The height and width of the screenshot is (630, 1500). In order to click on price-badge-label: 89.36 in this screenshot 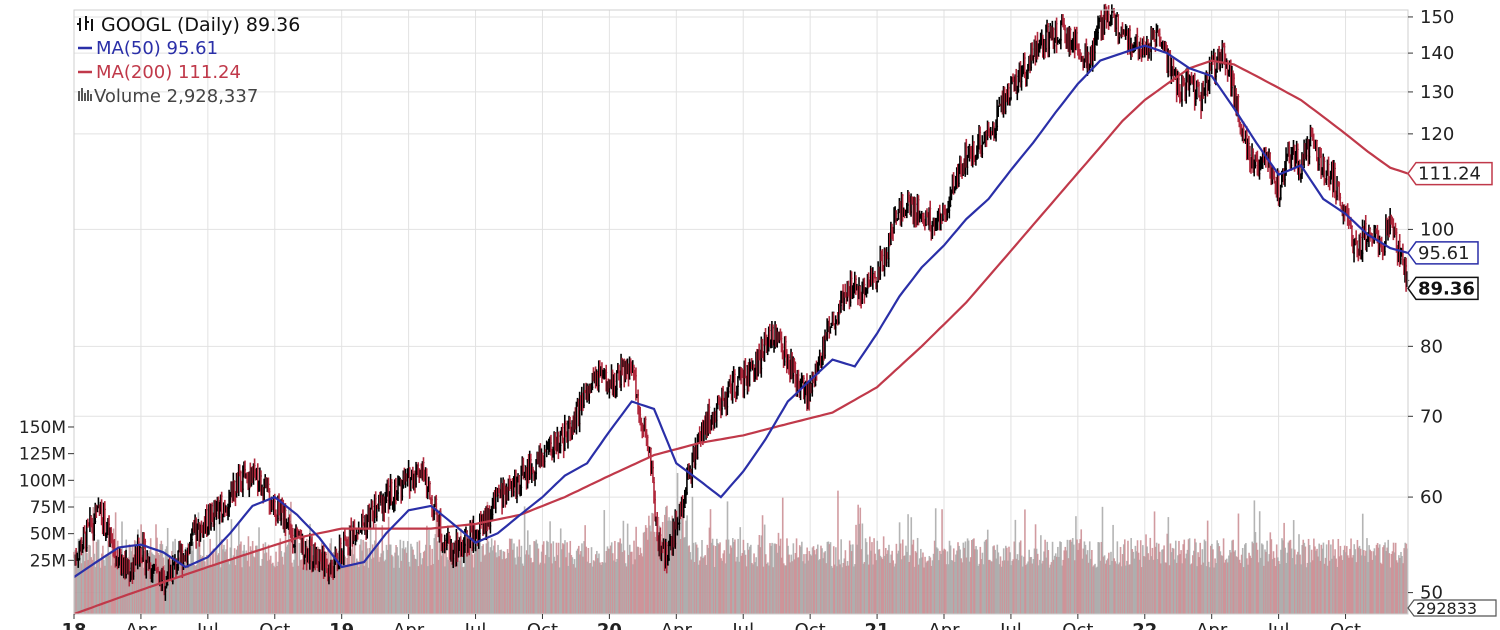, I will do `click(1446, 288)`.